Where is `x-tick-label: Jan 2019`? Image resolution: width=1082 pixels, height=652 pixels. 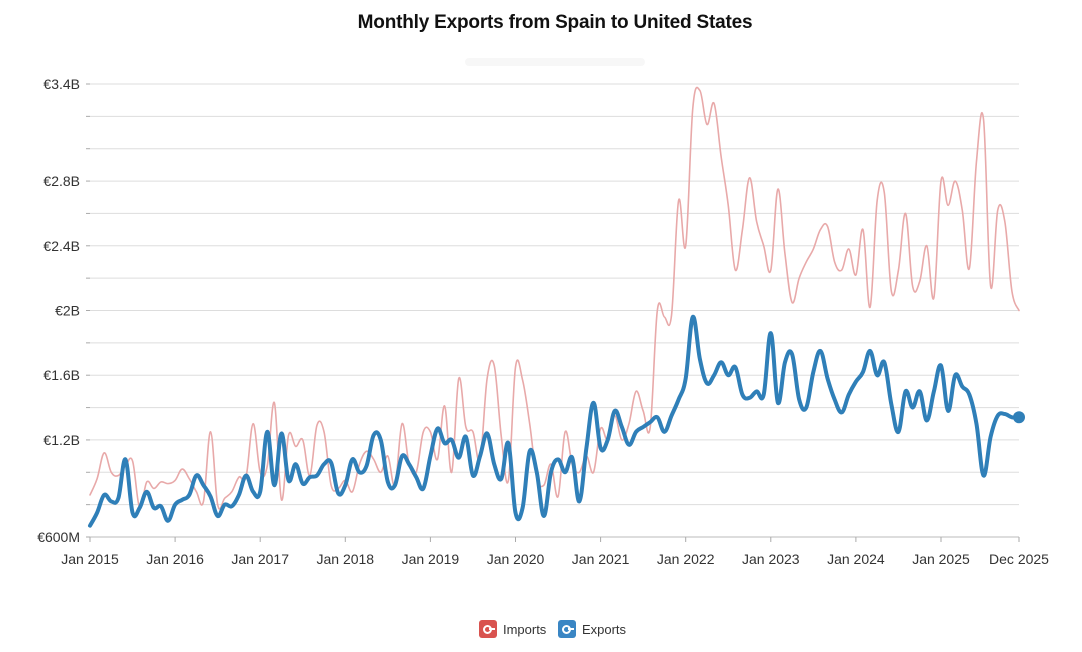 x-tick-label: Jan 2019 is located at coordinates (431, 559).